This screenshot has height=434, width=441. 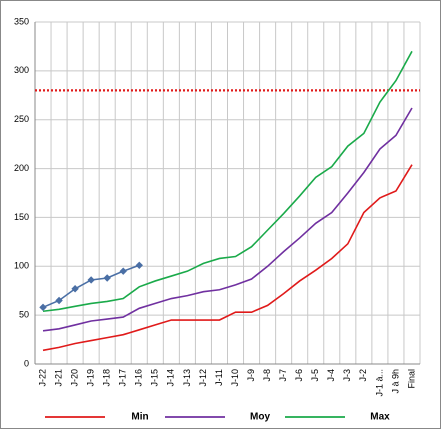 What do you see at coordinates (21, 21) in the screenshot?
I see `y-tick-label: 350` at bounding box center [21, 21].